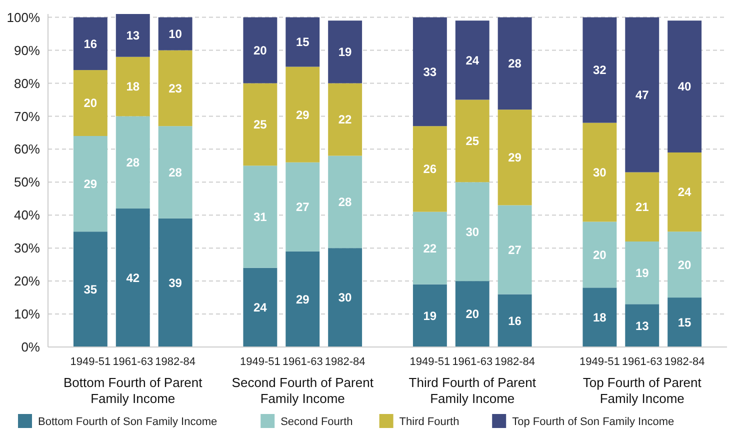  What do you see at coordinates (27, 149) in the screenshot?
I see `y-tick-label: 60%` at bounding box center [27, 149].